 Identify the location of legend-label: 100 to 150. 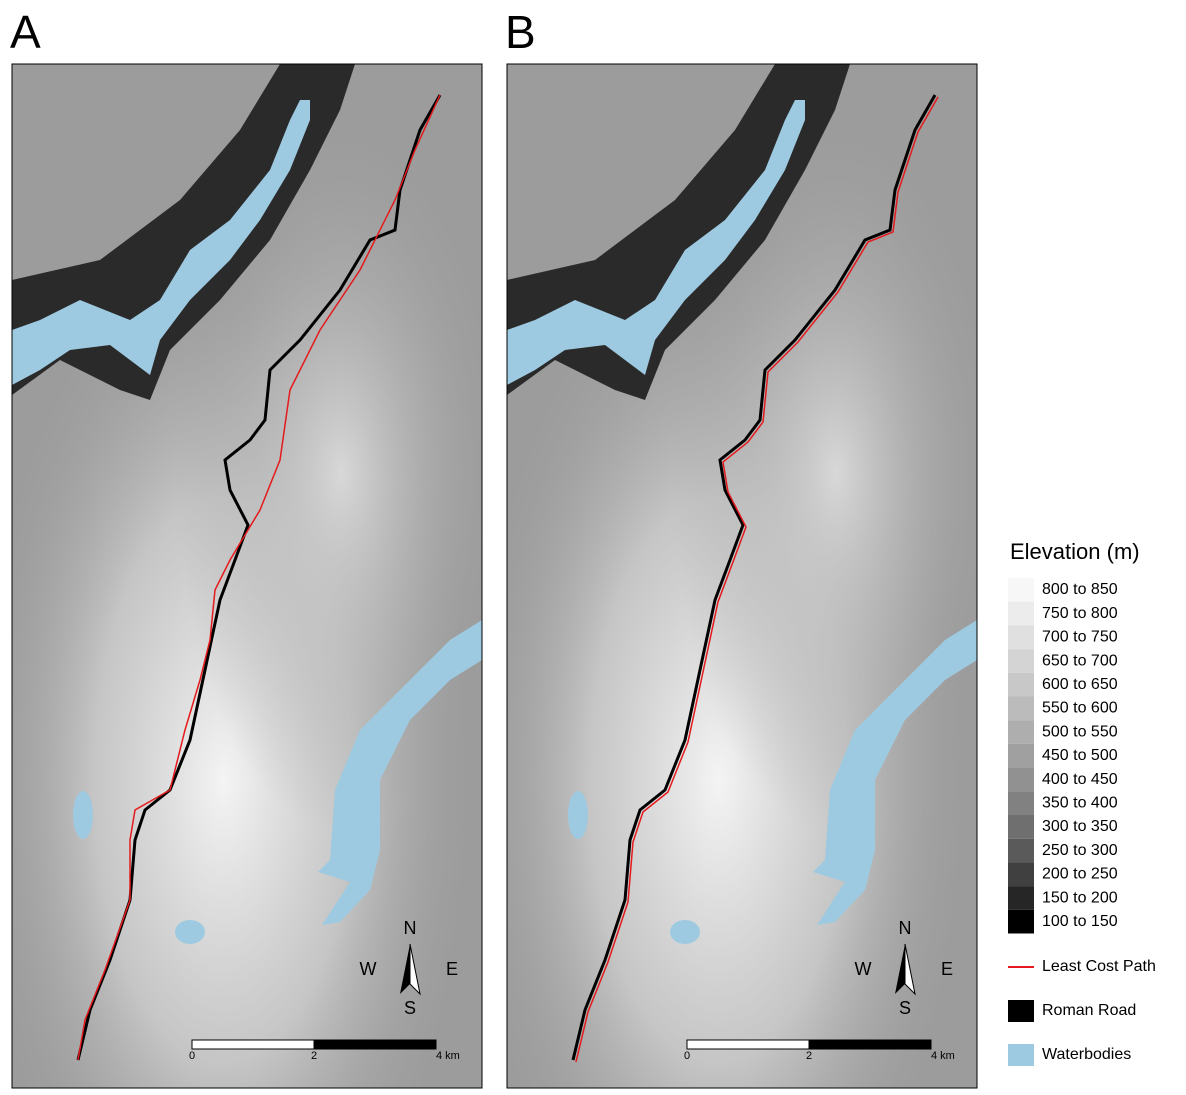
(1080, 921).